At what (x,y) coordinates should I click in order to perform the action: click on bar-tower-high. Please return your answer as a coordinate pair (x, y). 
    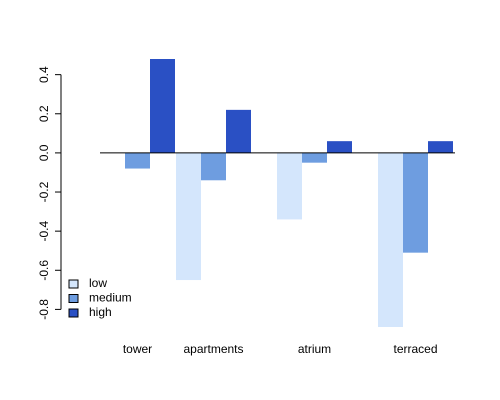
    Looking at the image, I should click on (162, 106).